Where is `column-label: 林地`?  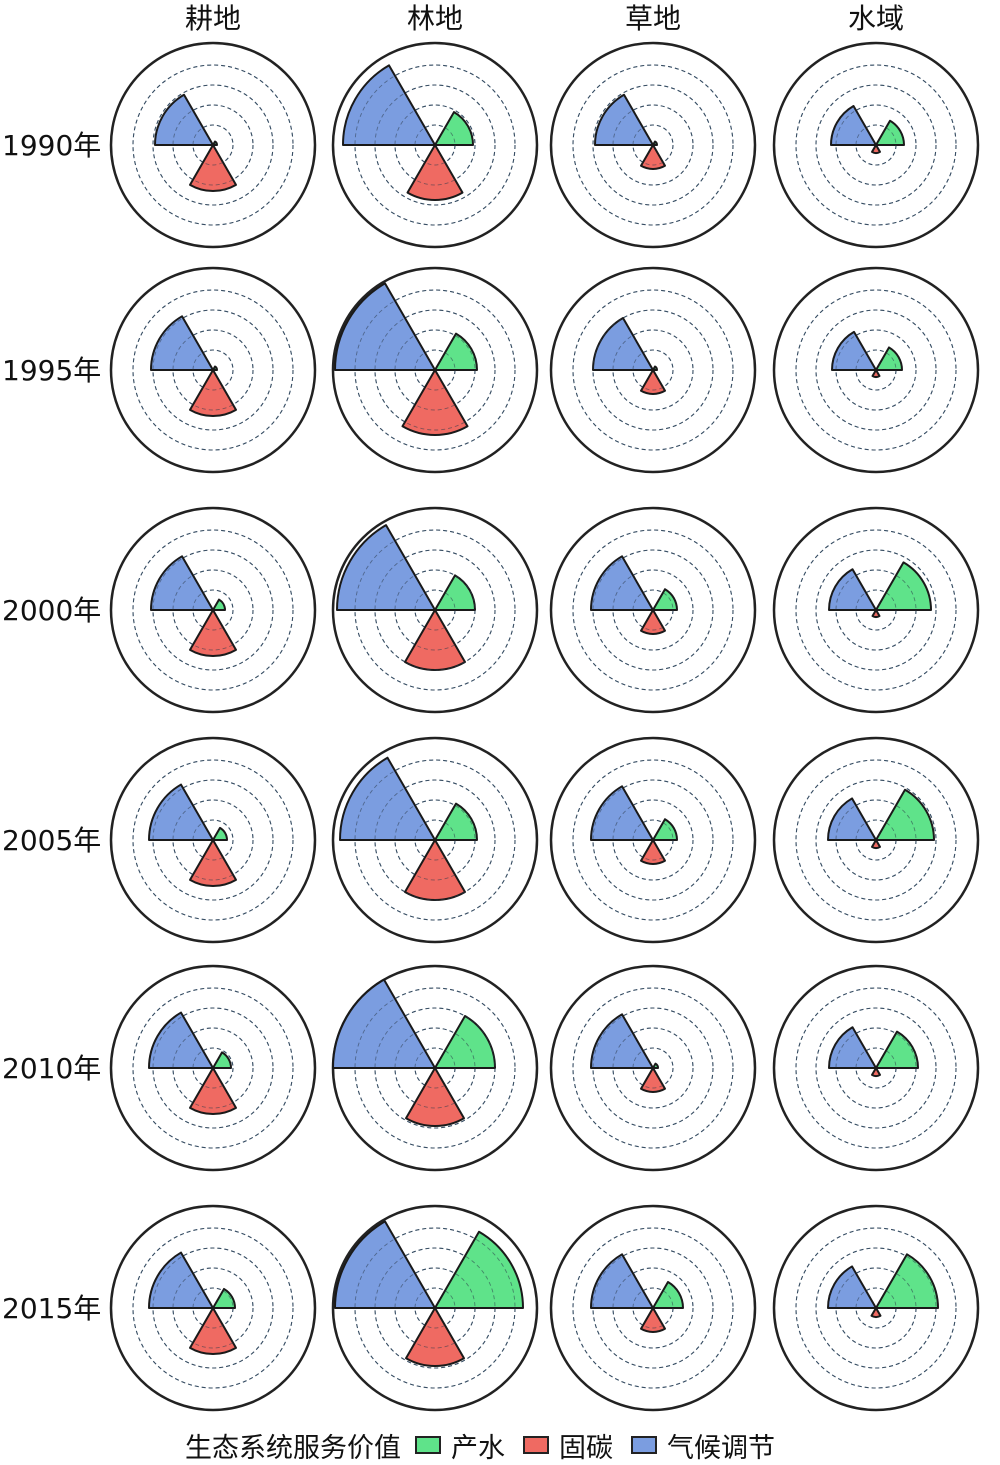
column-label: 林地 is located at coordinates (435, 18).